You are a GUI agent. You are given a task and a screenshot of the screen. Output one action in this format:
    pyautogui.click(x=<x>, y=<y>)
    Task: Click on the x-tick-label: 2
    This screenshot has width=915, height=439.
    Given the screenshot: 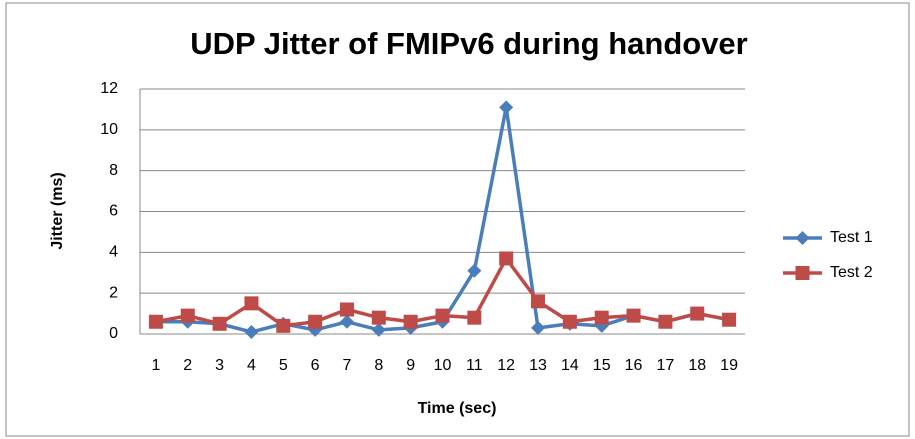 What is the action you would take?
    pyautogui.click(x=187, y=365)
    